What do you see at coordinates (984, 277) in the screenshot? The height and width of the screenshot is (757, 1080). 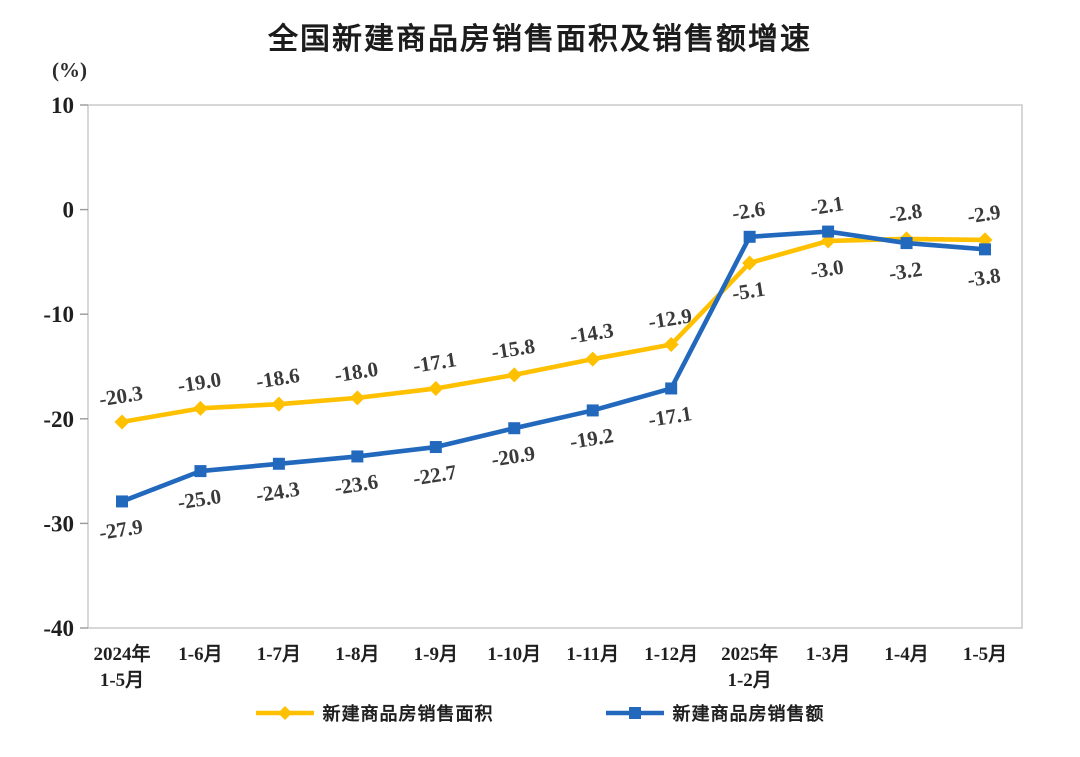 I see `data-point-label: -3.8` at bounding box center [984, 277].